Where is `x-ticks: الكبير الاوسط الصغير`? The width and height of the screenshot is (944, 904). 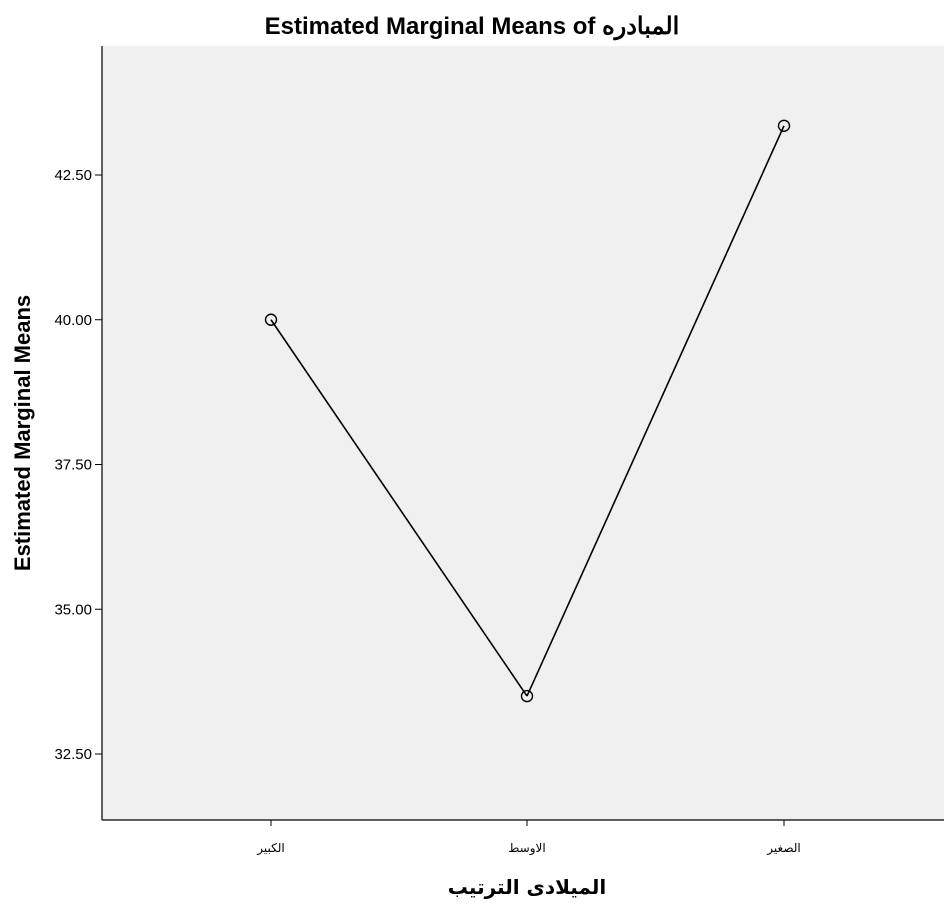
x-ticks: الكبير الاوسط الصغير is located at coordinates (528, 838).